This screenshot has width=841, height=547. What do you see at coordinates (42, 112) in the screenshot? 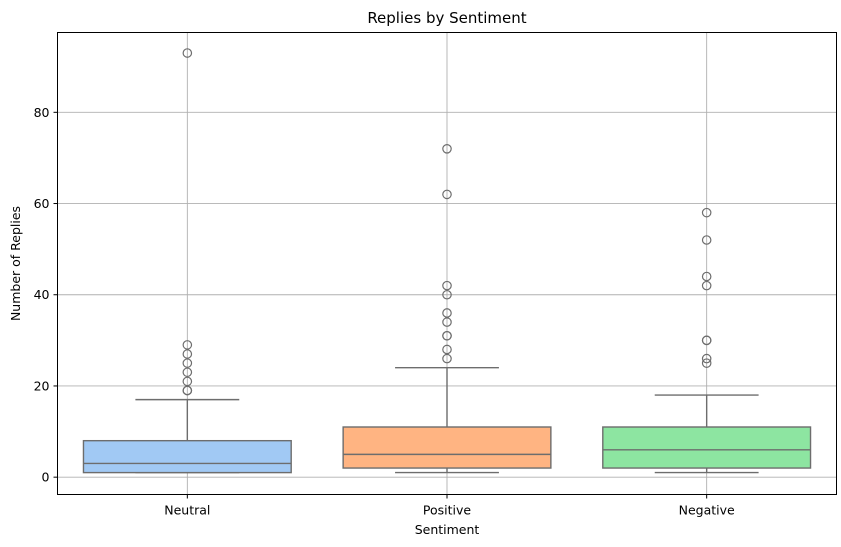
I see `y-tick-label: 80` at bounding box center [42, 112].